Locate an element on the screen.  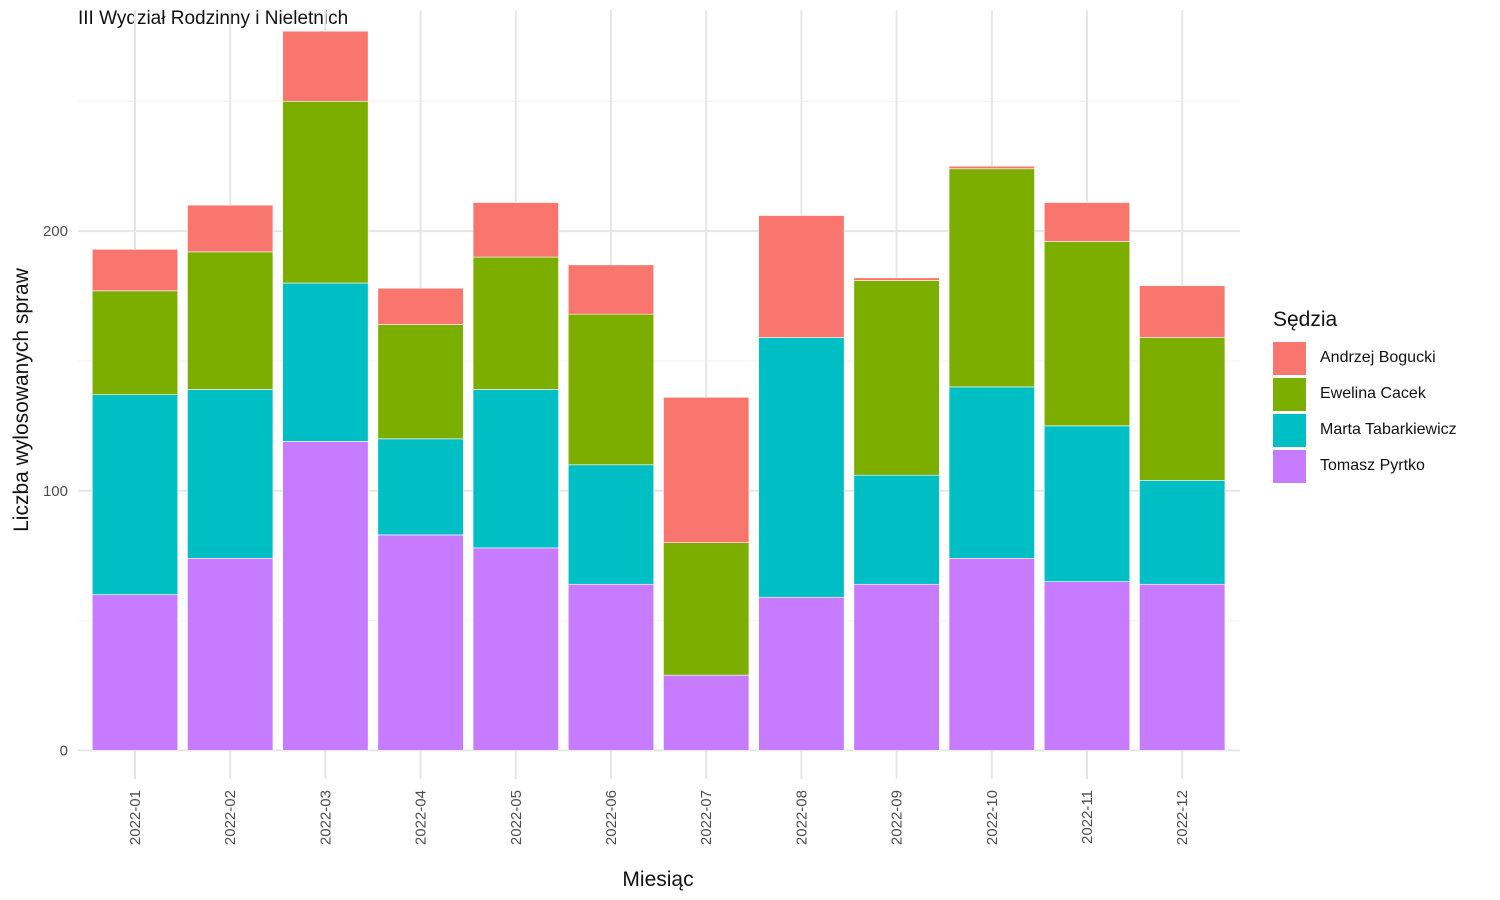
x-tick-label: 2022-05 is located at coordinates (516, 817).